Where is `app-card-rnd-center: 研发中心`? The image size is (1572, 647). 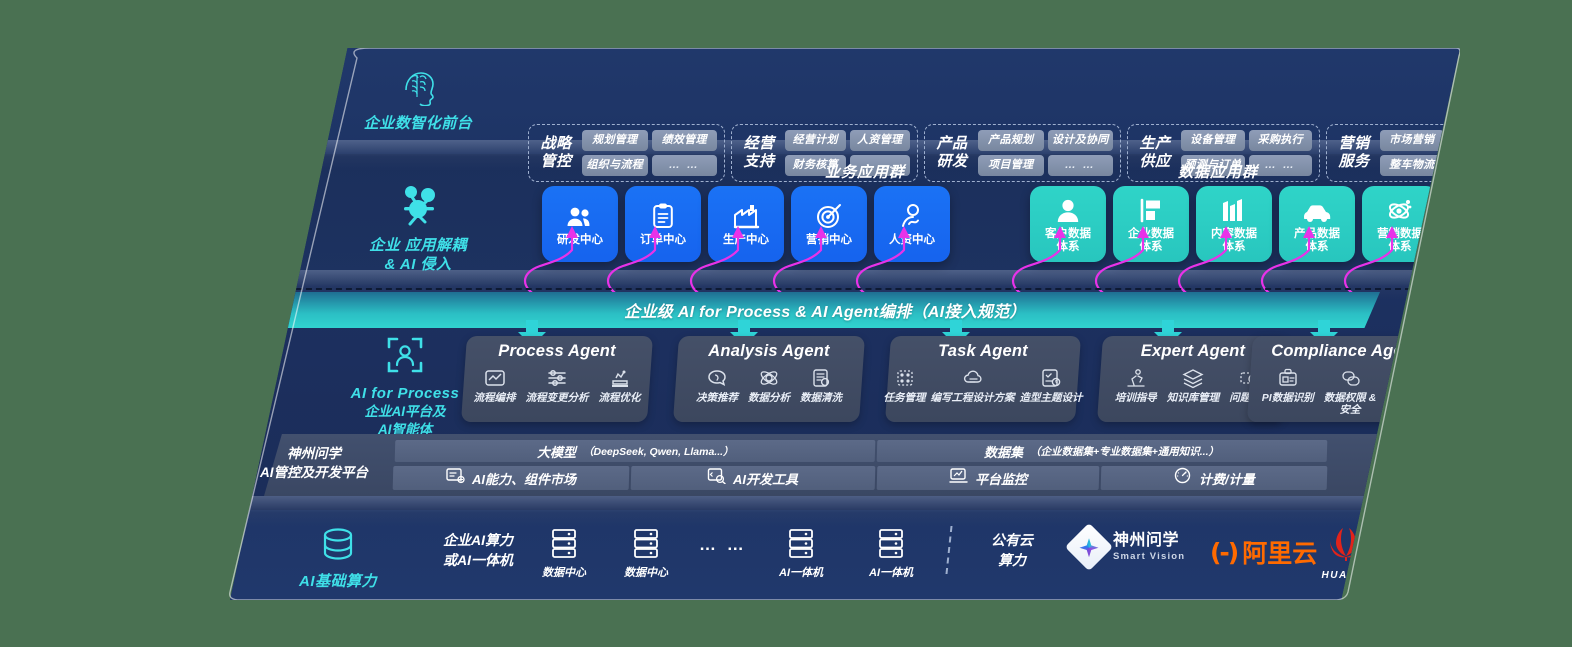
app-card-rnd-center: 研发中心 is located at coordinates (580, 224).